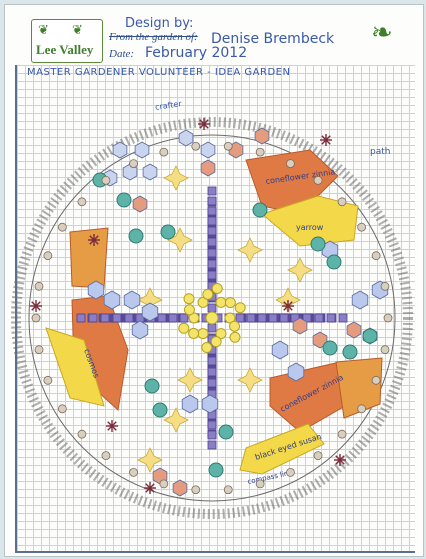  What do you see at coordinates (89, 258) in the screenshot?
I see `orange-bed-left-upper` at bounding box center [89, 258].